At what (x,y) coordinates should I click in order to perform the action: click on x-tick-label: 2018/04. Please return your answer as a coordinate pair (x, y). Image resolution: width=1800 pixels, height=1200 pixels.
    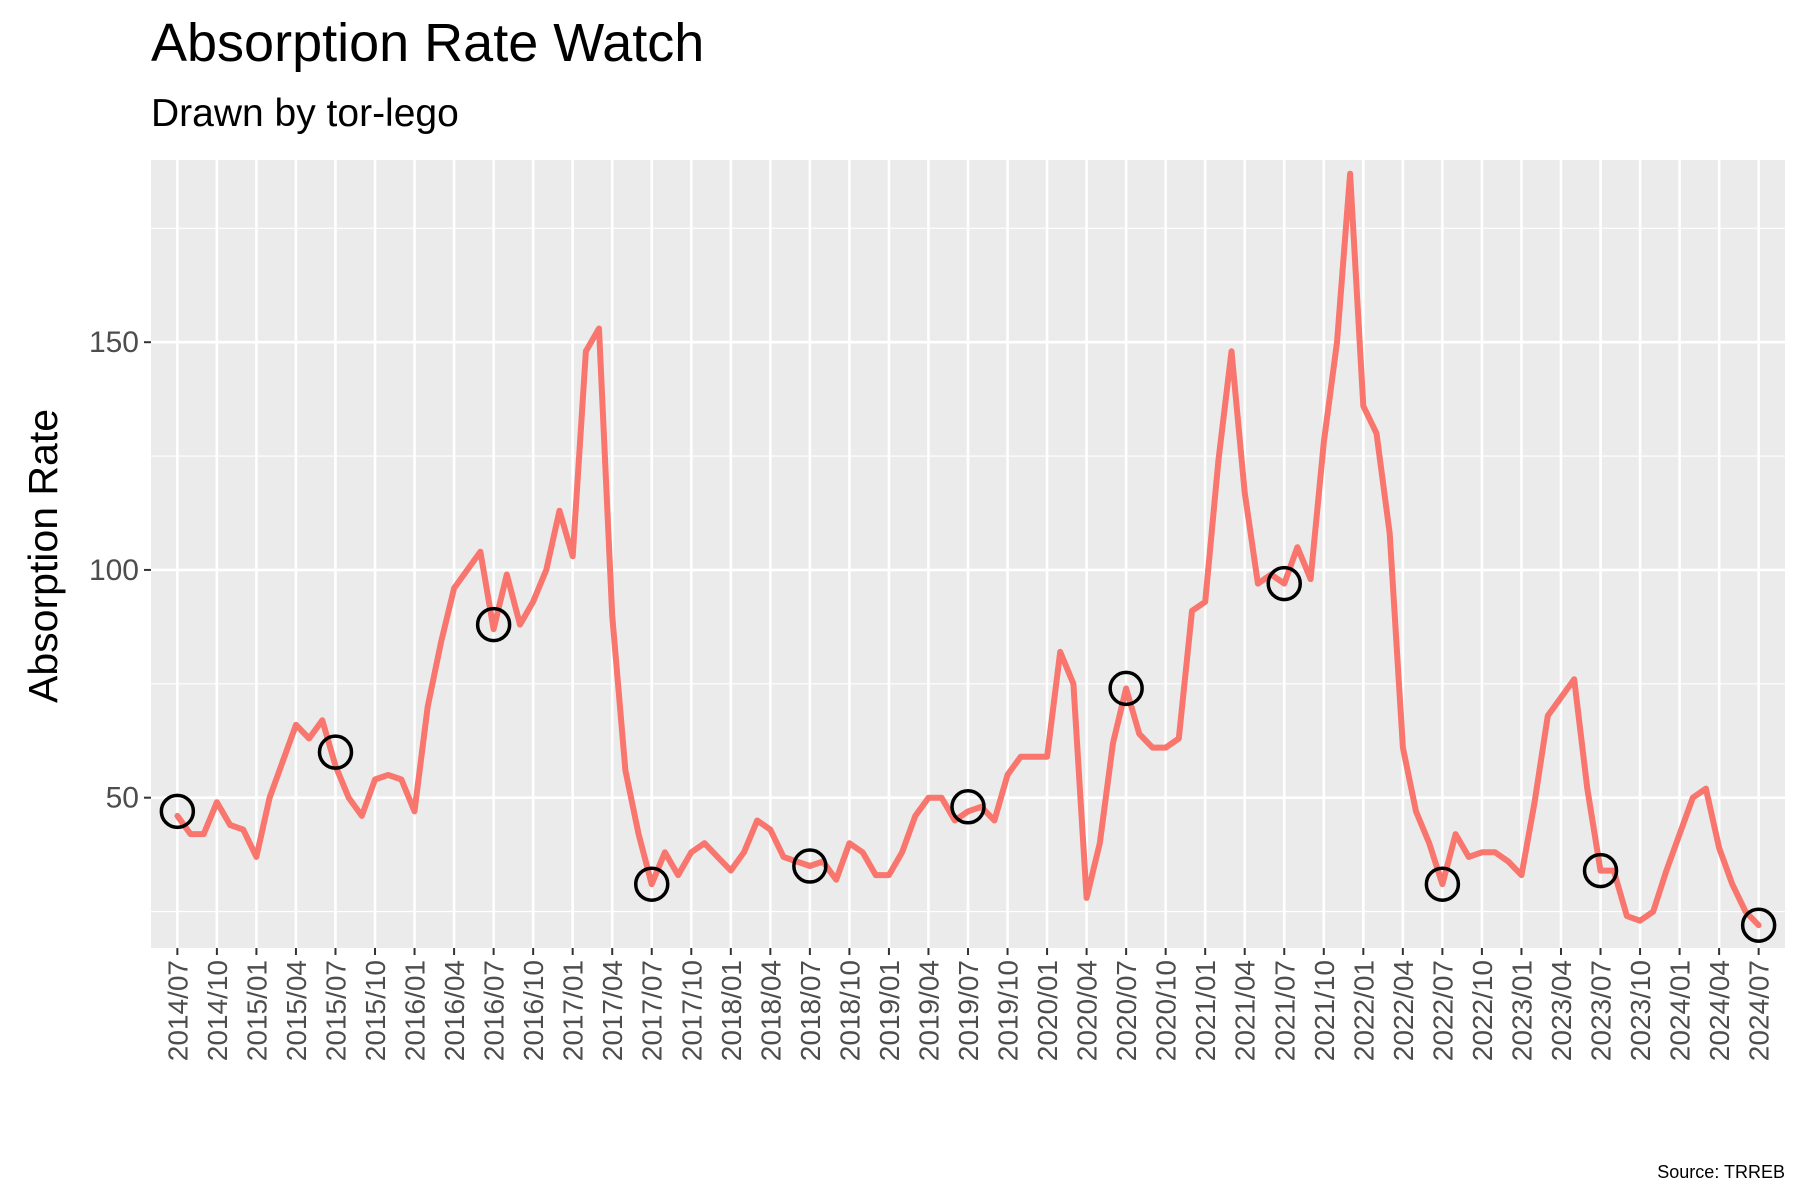
    Looking at the image, I should click on (770, 1010).